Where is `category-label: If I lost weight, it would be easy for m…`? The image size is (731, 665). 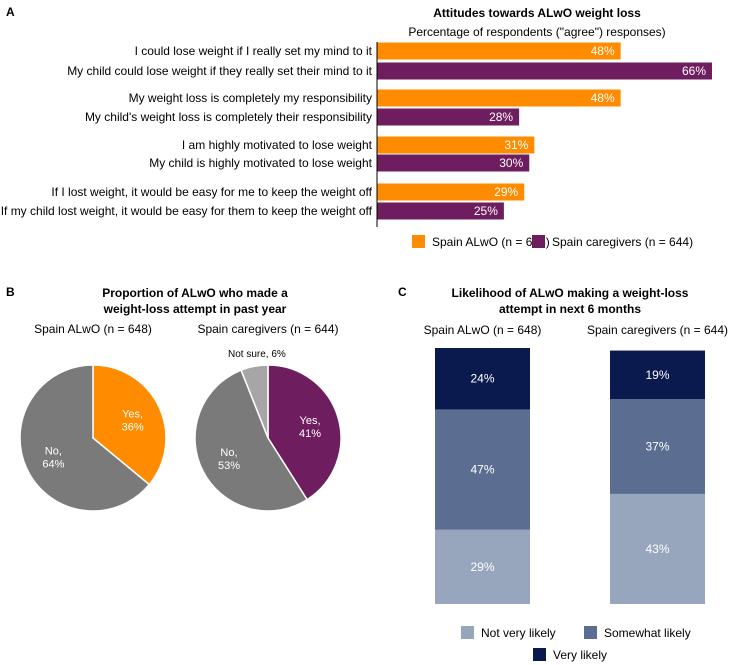
category-label: If I lost weight, it would be easy for m… is located at coordinates (211, 192).